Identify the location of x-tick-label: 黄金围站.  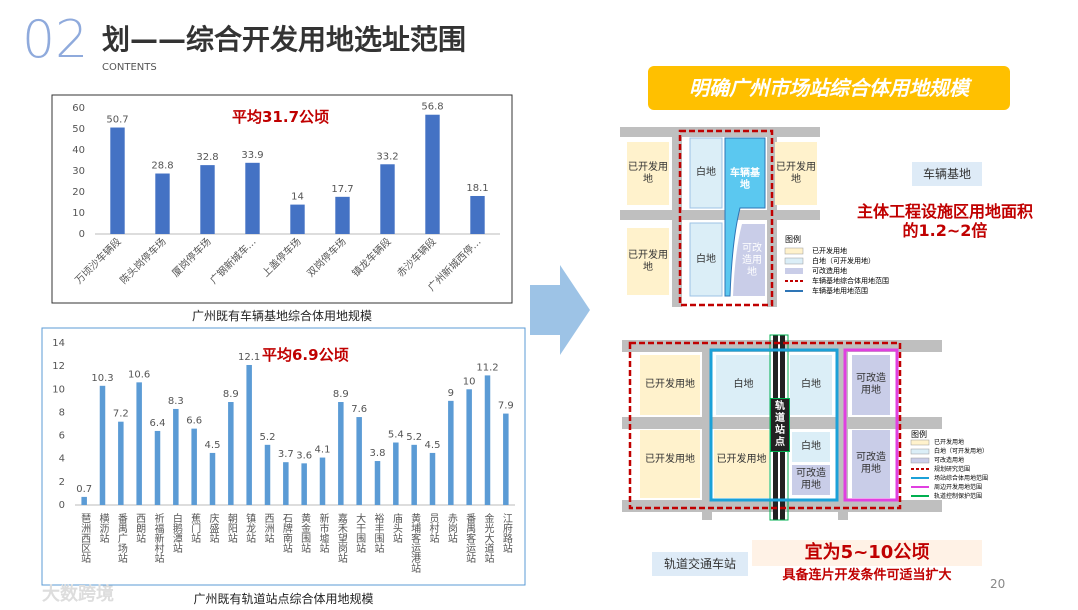
(305, 533).